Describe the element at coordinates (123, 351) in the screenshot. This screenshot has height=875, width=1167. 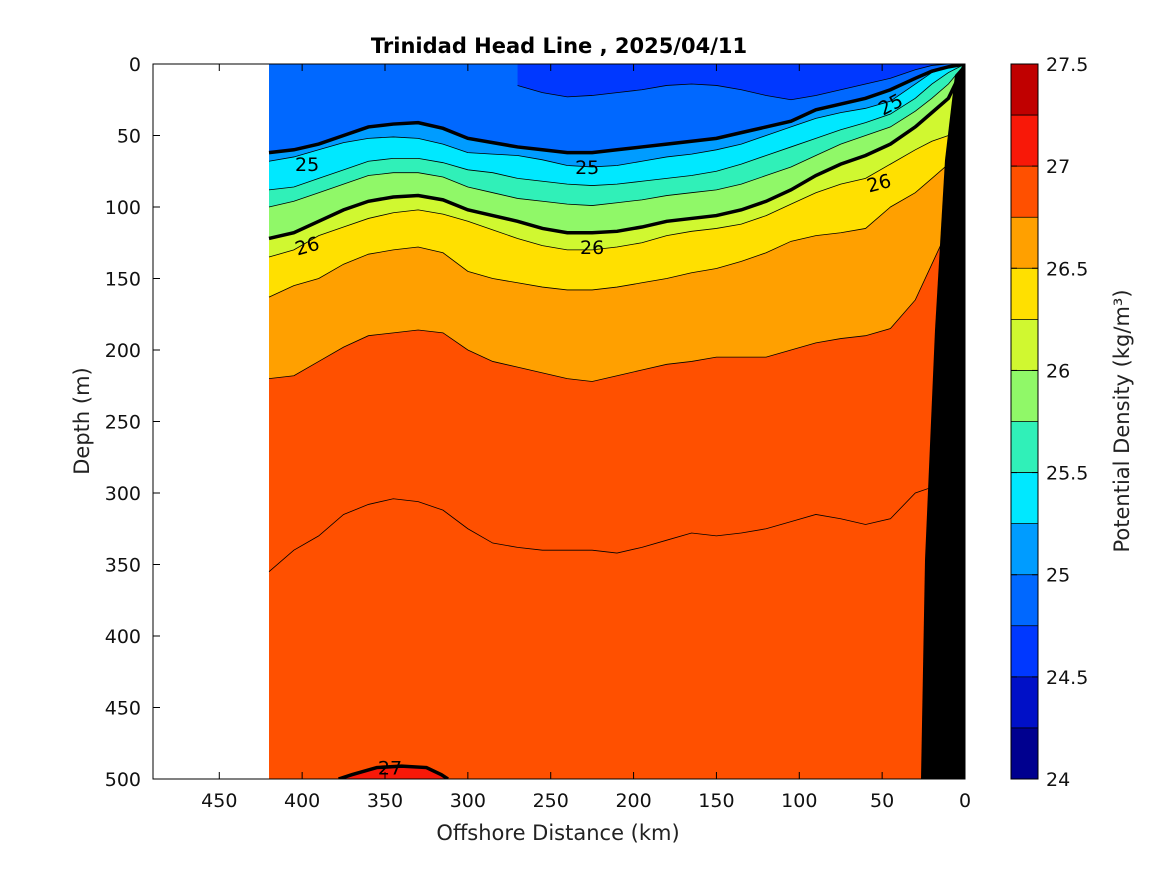
I see `y-tick-label: 200` at that location.